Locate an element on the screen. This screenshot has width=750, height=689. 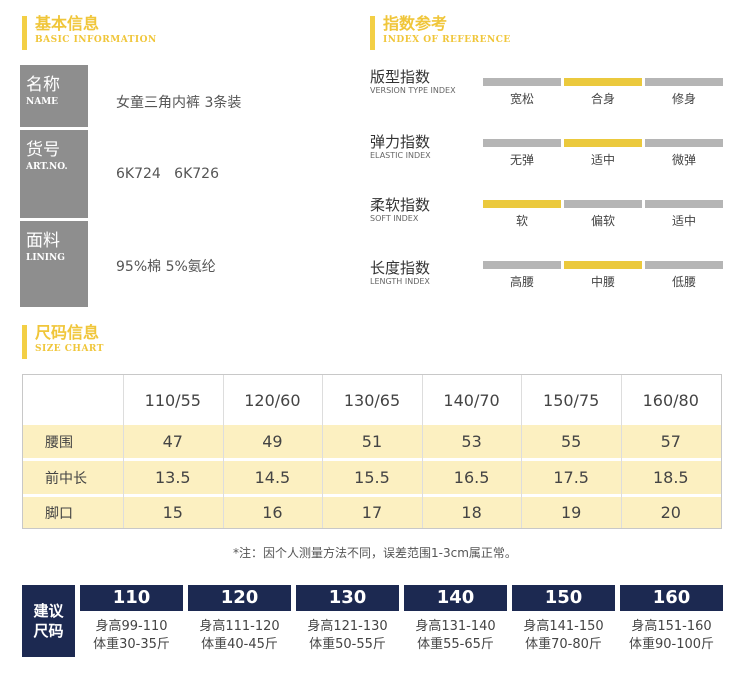
index-segment: 宽松 is located at coordinates (522, 92).